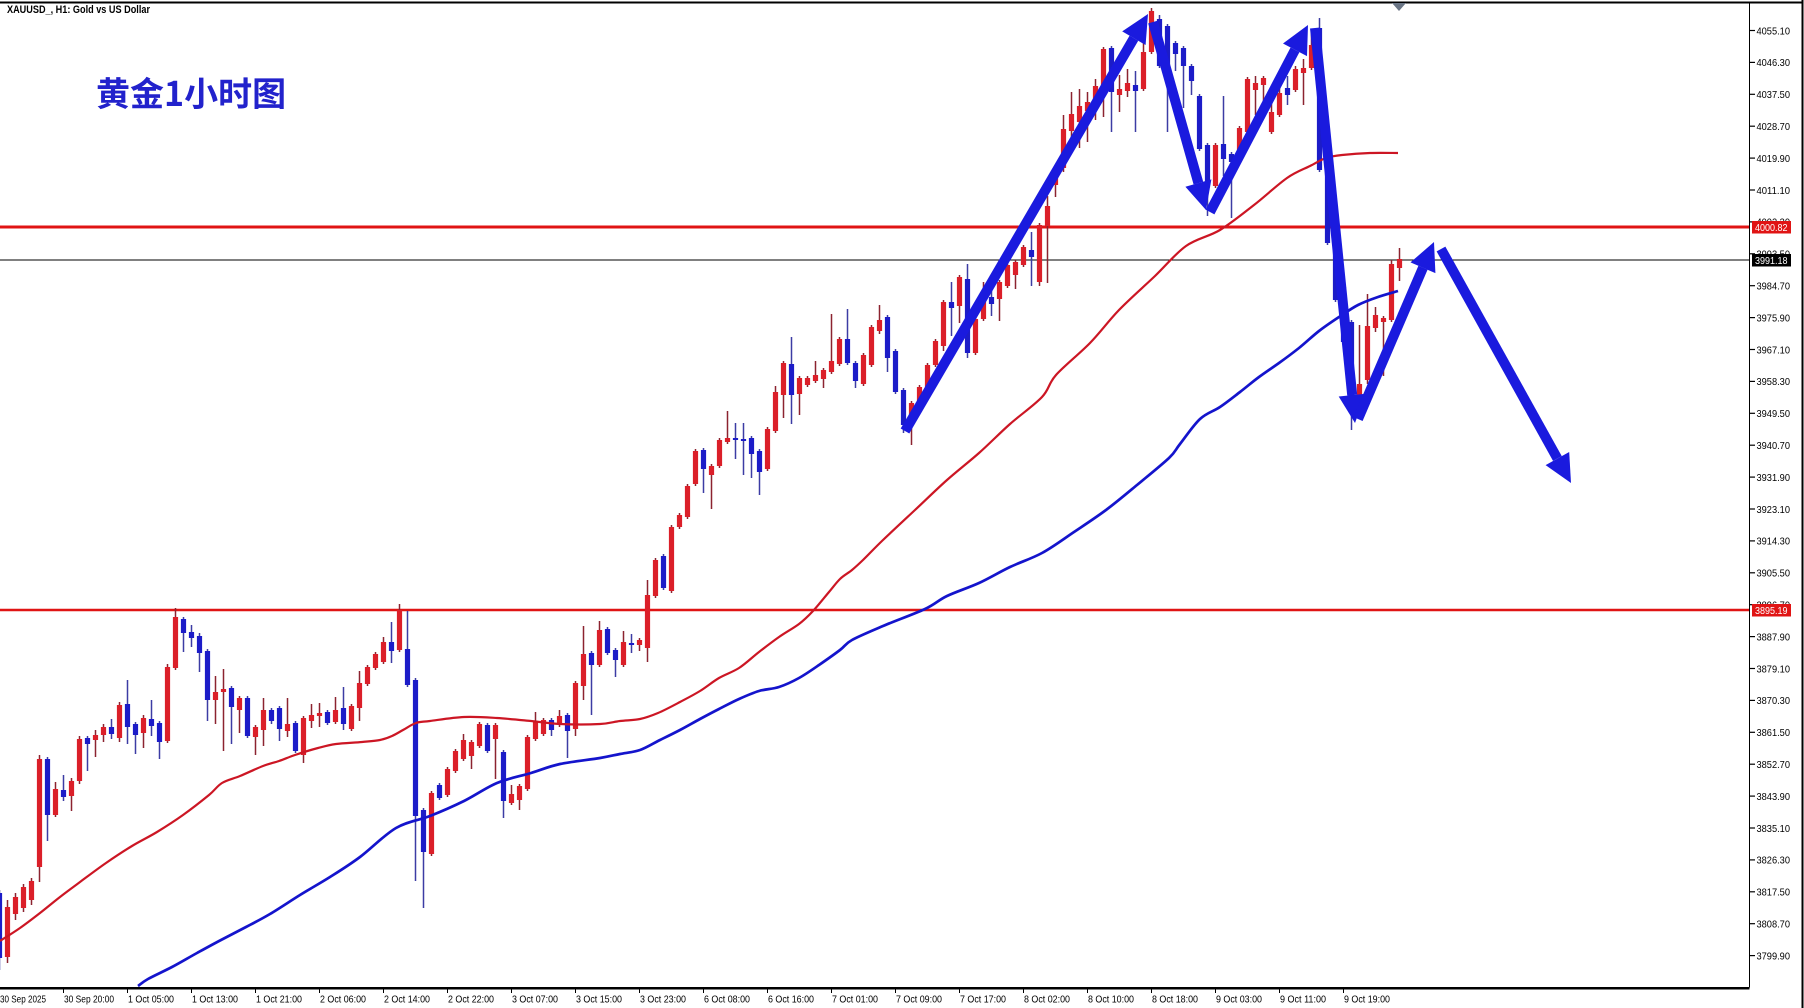 The width and height of the screenshot is (1804, 1008). What do you see at coordinates (1774, 829) in the screenshot?
I see `svg-text: 3835.10` at bounding box center [1774, 829].